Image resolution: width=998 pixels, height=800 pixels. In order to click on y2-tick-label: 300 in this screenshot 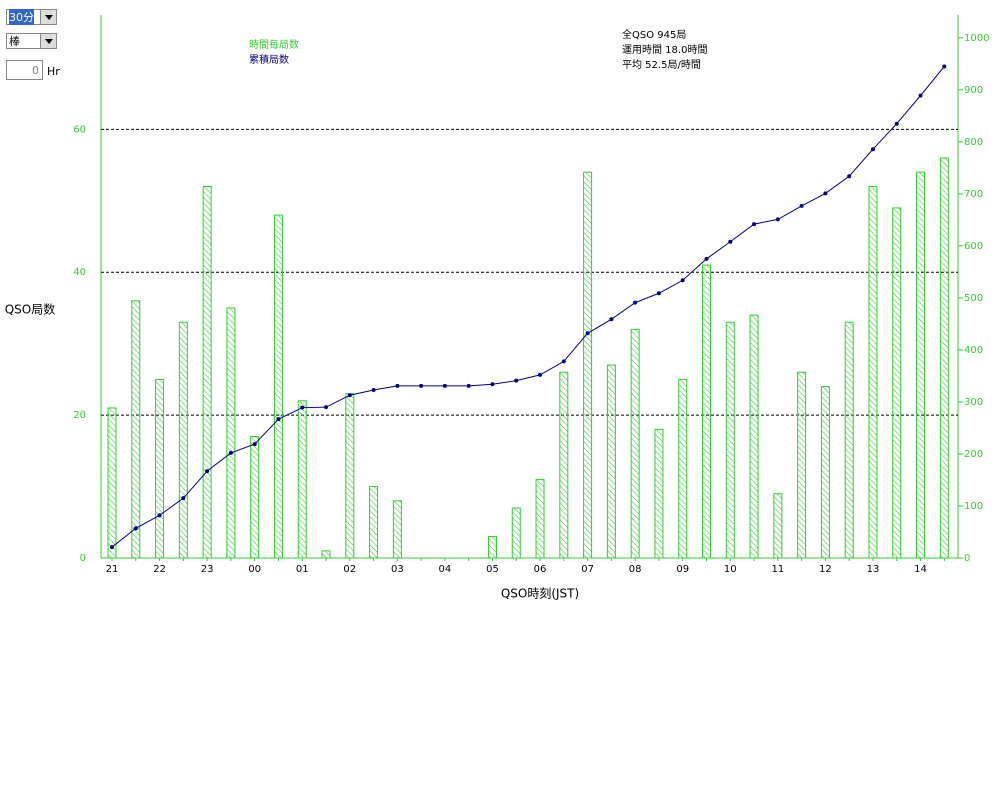, I will do `click(973, 402)`.